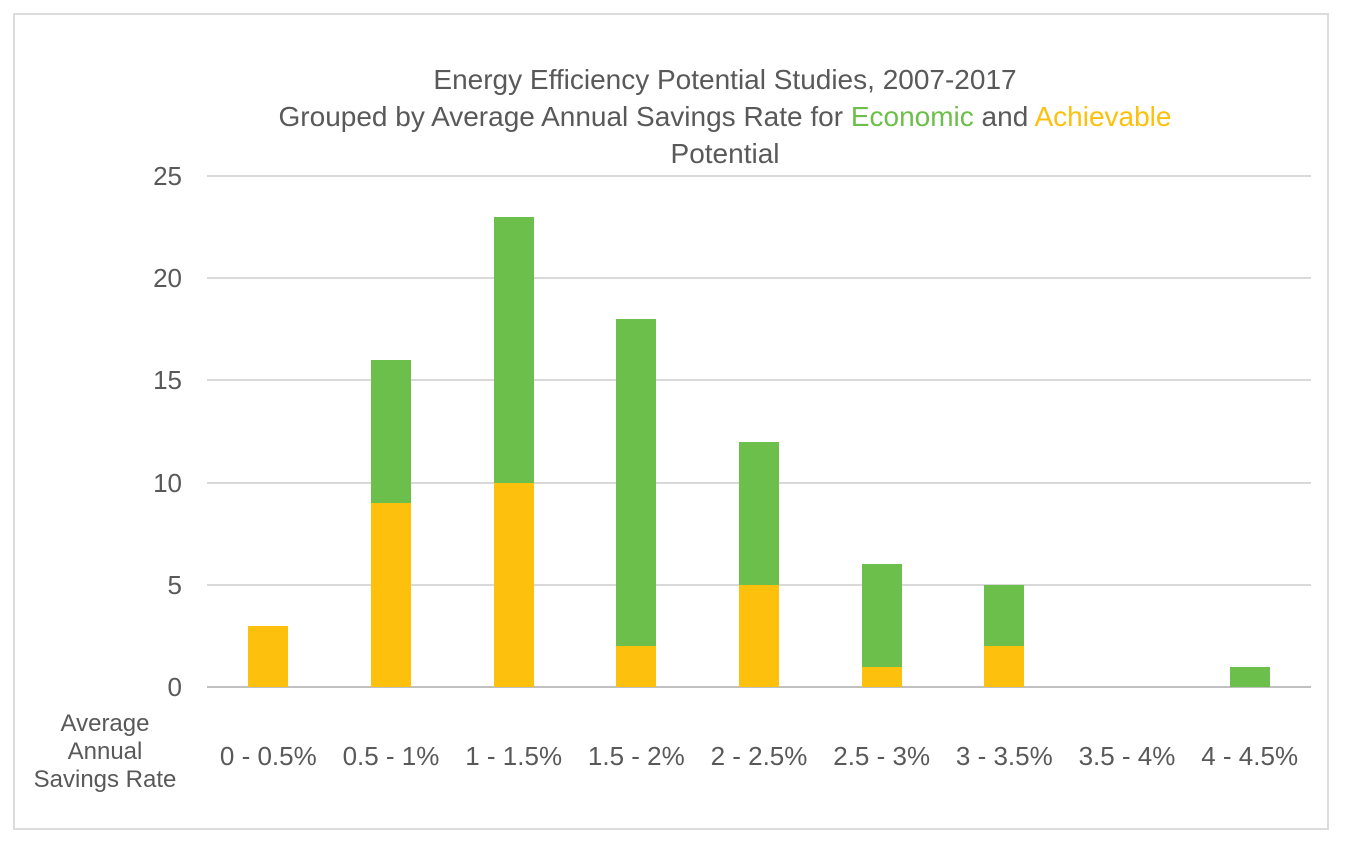  What do you see at coordinates (759, 687) in the screenshot?
I see `x-axis-baseline` at bounding box center [759, 687].